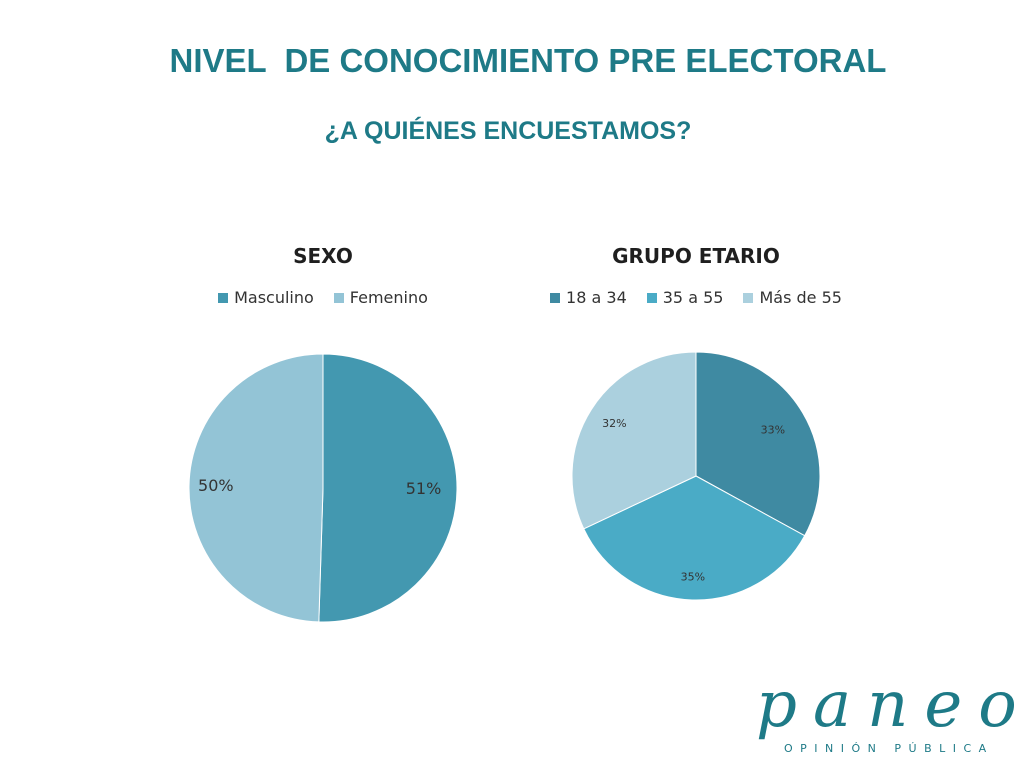 This screenshot has width=1024, height=768. I want to click on page-title: NIVEL DE CONOCIMIENTO PRE ELECTORAL, so click(528, 60).